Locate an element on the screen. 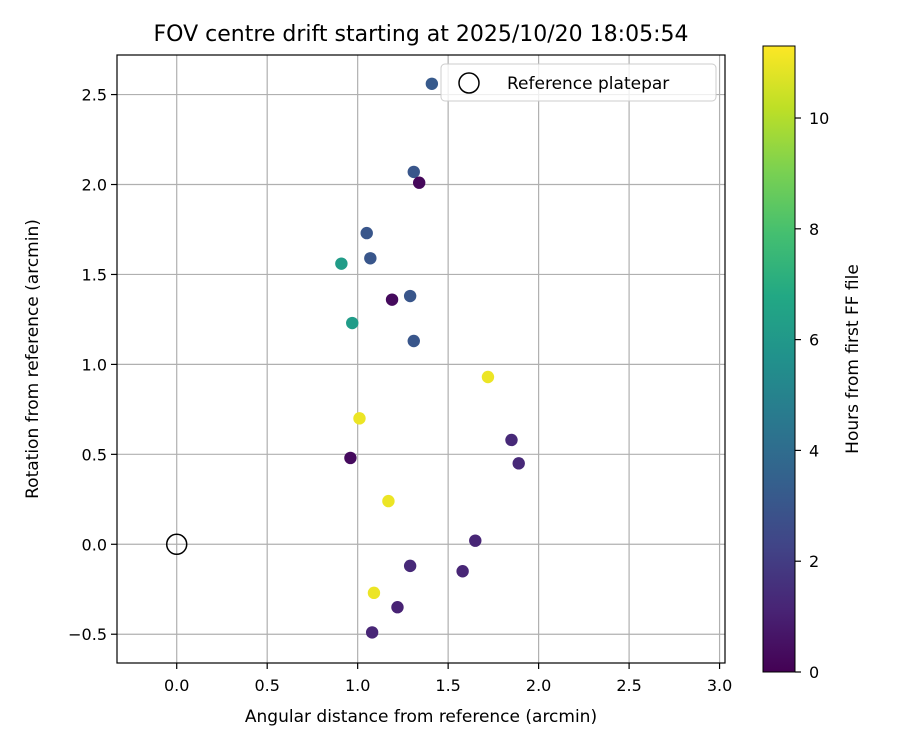 The width and height of the screenshot is (900, 750). y-tick-label: 2.5 is located at coordinates (94, 95).